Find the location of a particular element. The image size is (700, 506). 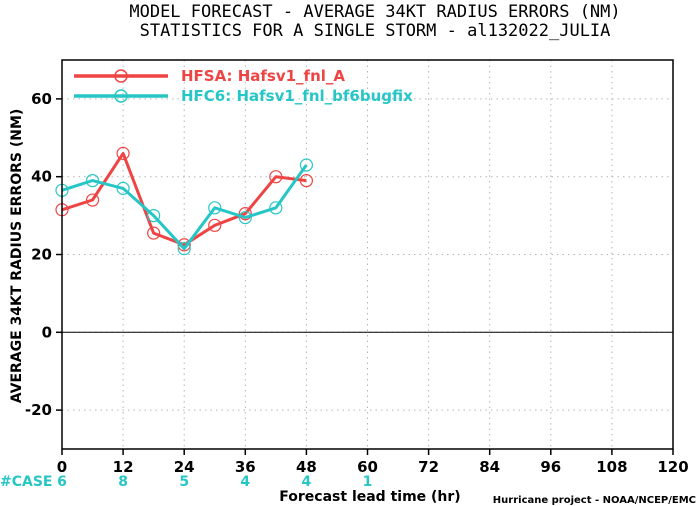

case-count: 8 is located at coordinates (123, 482).